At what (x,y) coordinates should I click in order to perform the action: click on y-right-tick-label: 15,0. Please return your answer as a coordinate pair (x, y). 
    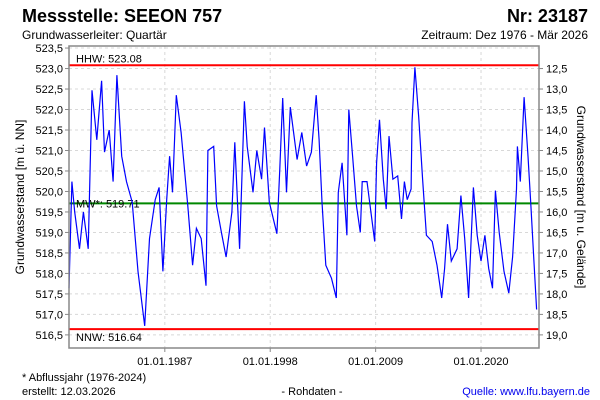
    Looking at the image, I should click on (556, 172).